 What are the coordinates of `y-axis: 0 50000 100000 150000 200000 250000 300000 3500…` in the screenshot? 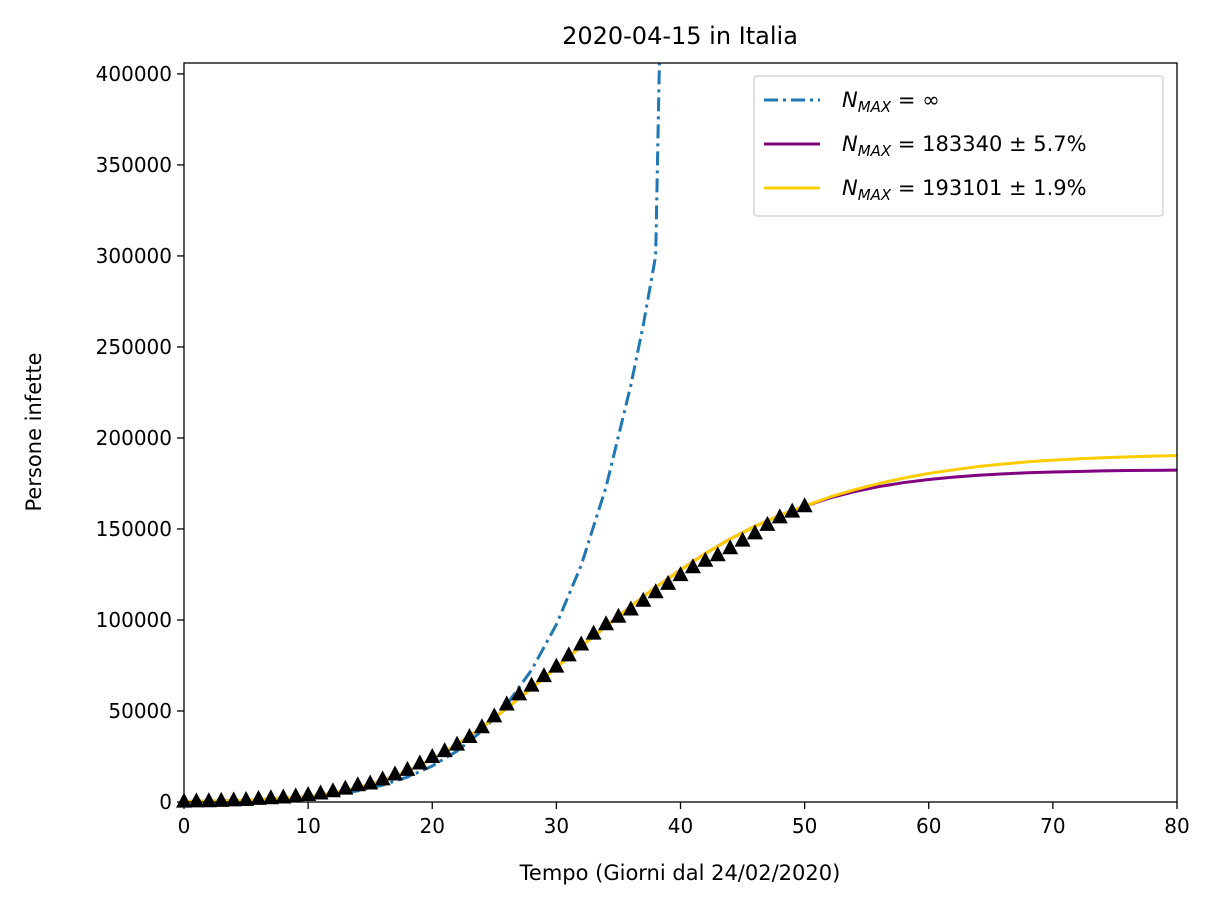 It's located at (140, 438).